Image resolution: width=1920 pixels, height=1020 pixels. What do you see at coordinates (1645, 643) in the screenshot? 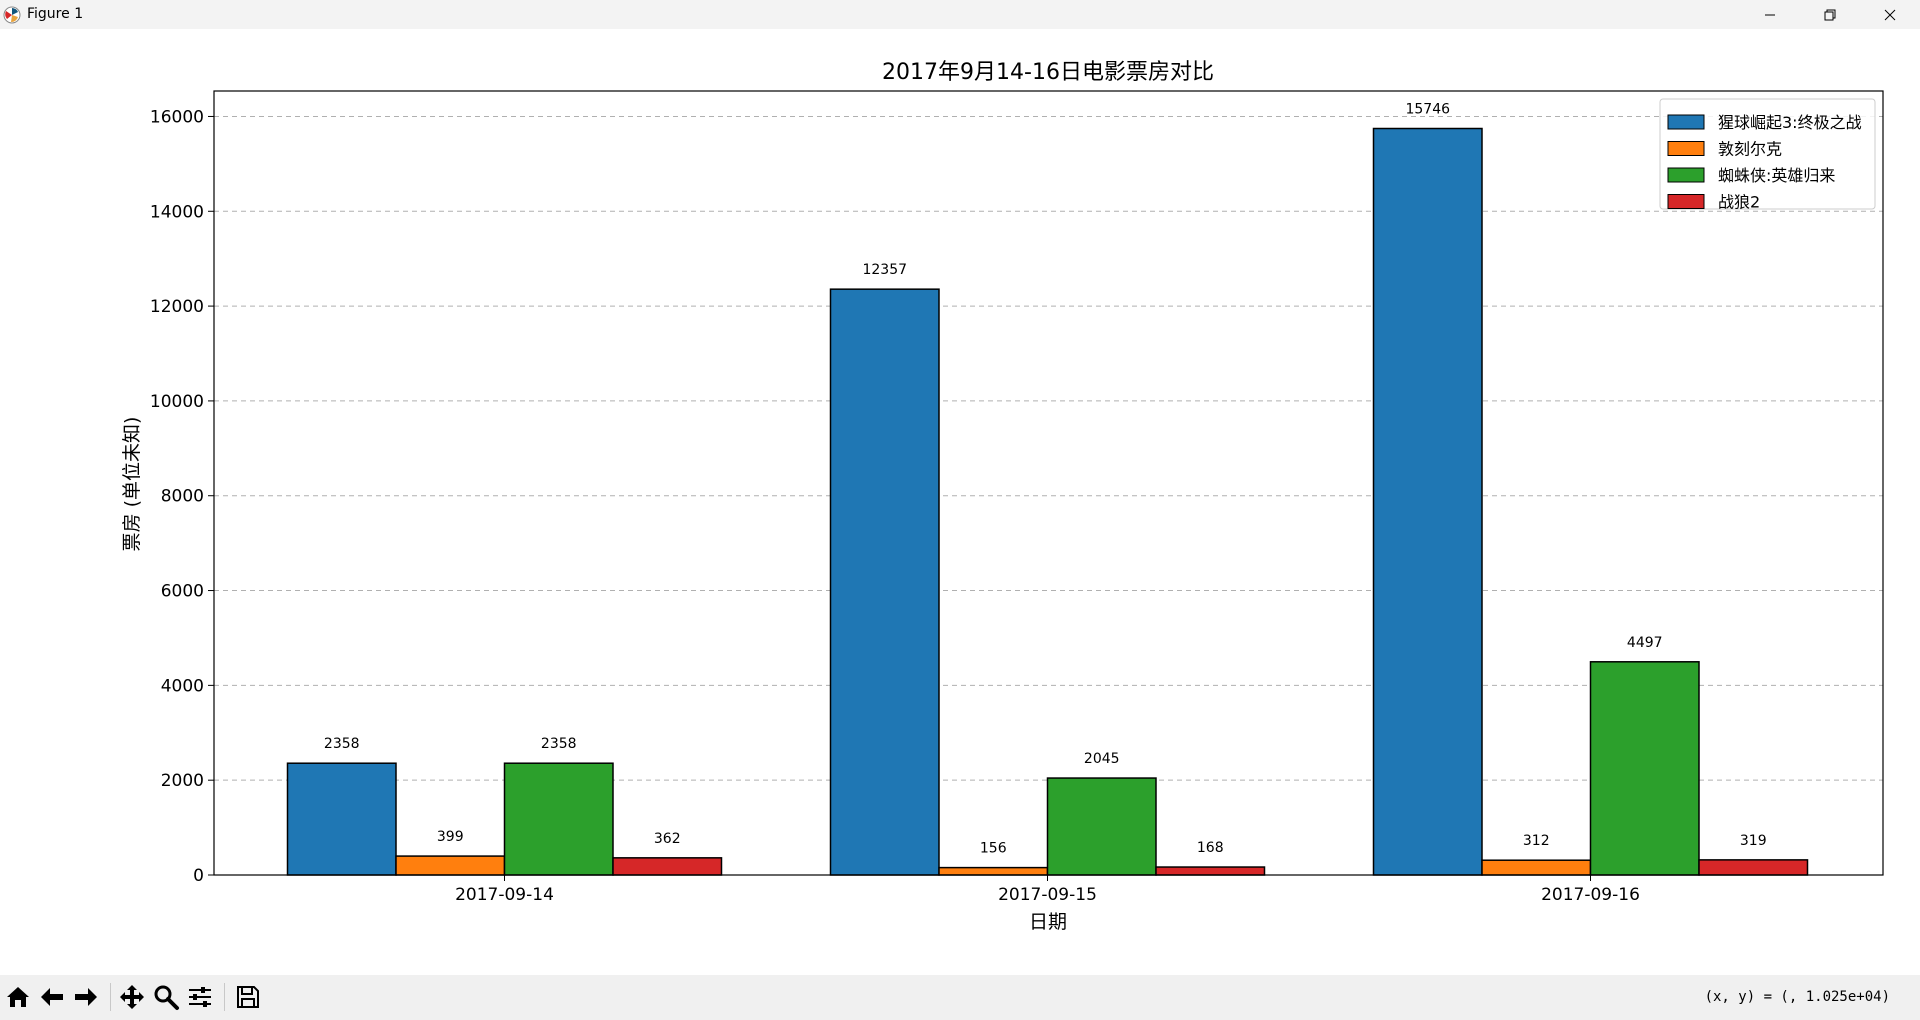
I see `bar-value-label: 4497` at bounding box center [1645, 643].